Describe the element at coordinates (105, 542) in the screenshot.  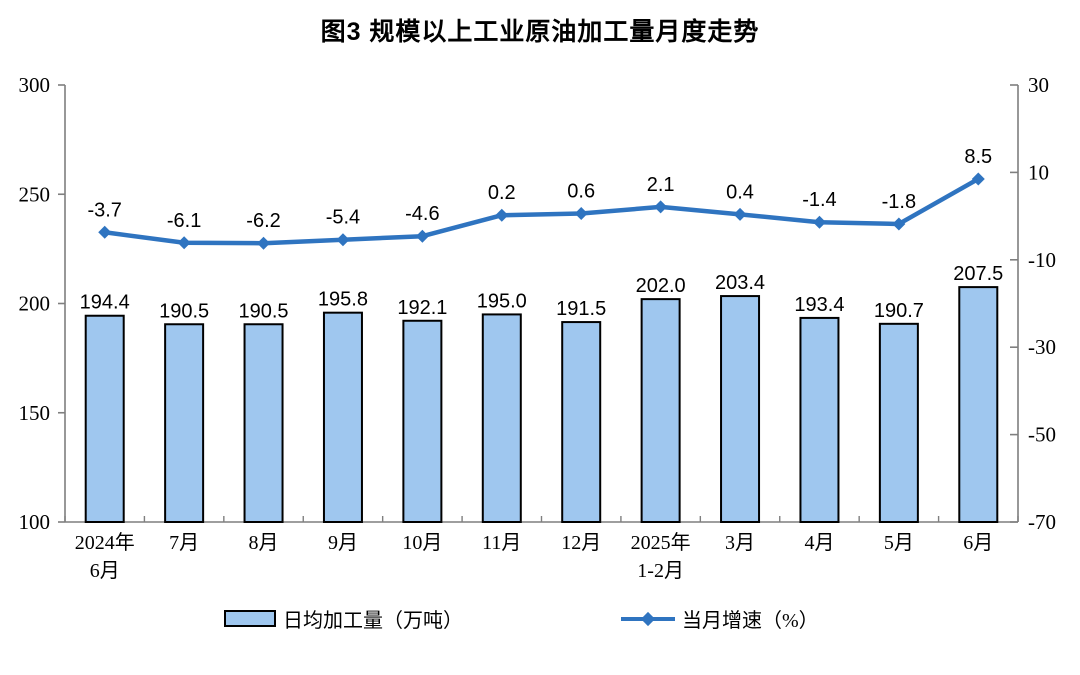
I see `x-axis-label: 2024年` at that location.